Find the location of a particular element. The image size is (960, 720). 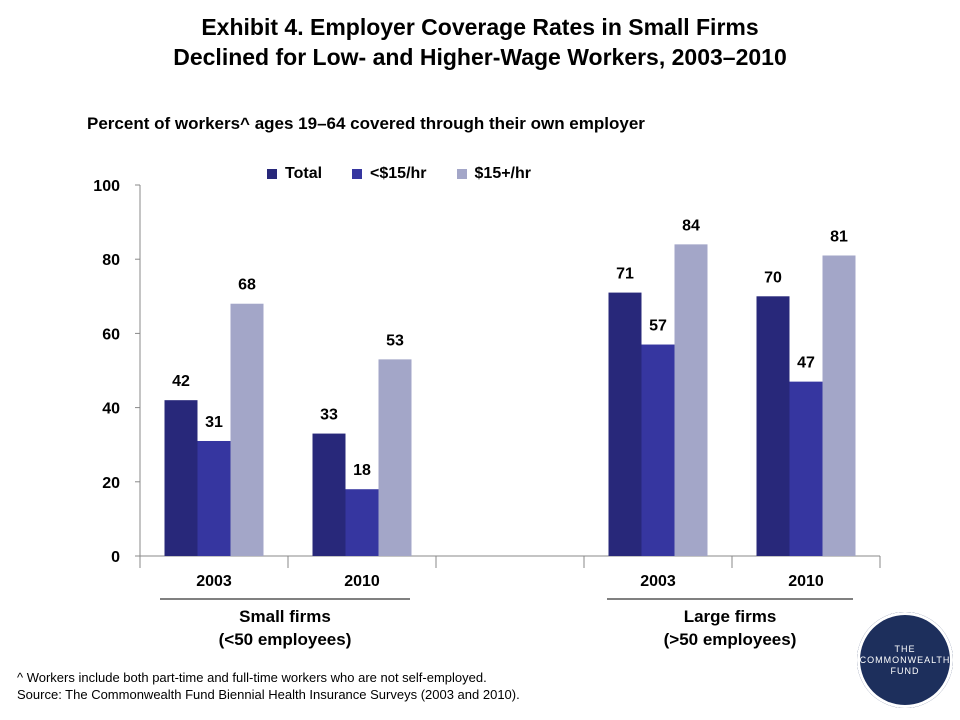

legend: Total <$15/hr $15+/hr is located at coordinates (414, 174).